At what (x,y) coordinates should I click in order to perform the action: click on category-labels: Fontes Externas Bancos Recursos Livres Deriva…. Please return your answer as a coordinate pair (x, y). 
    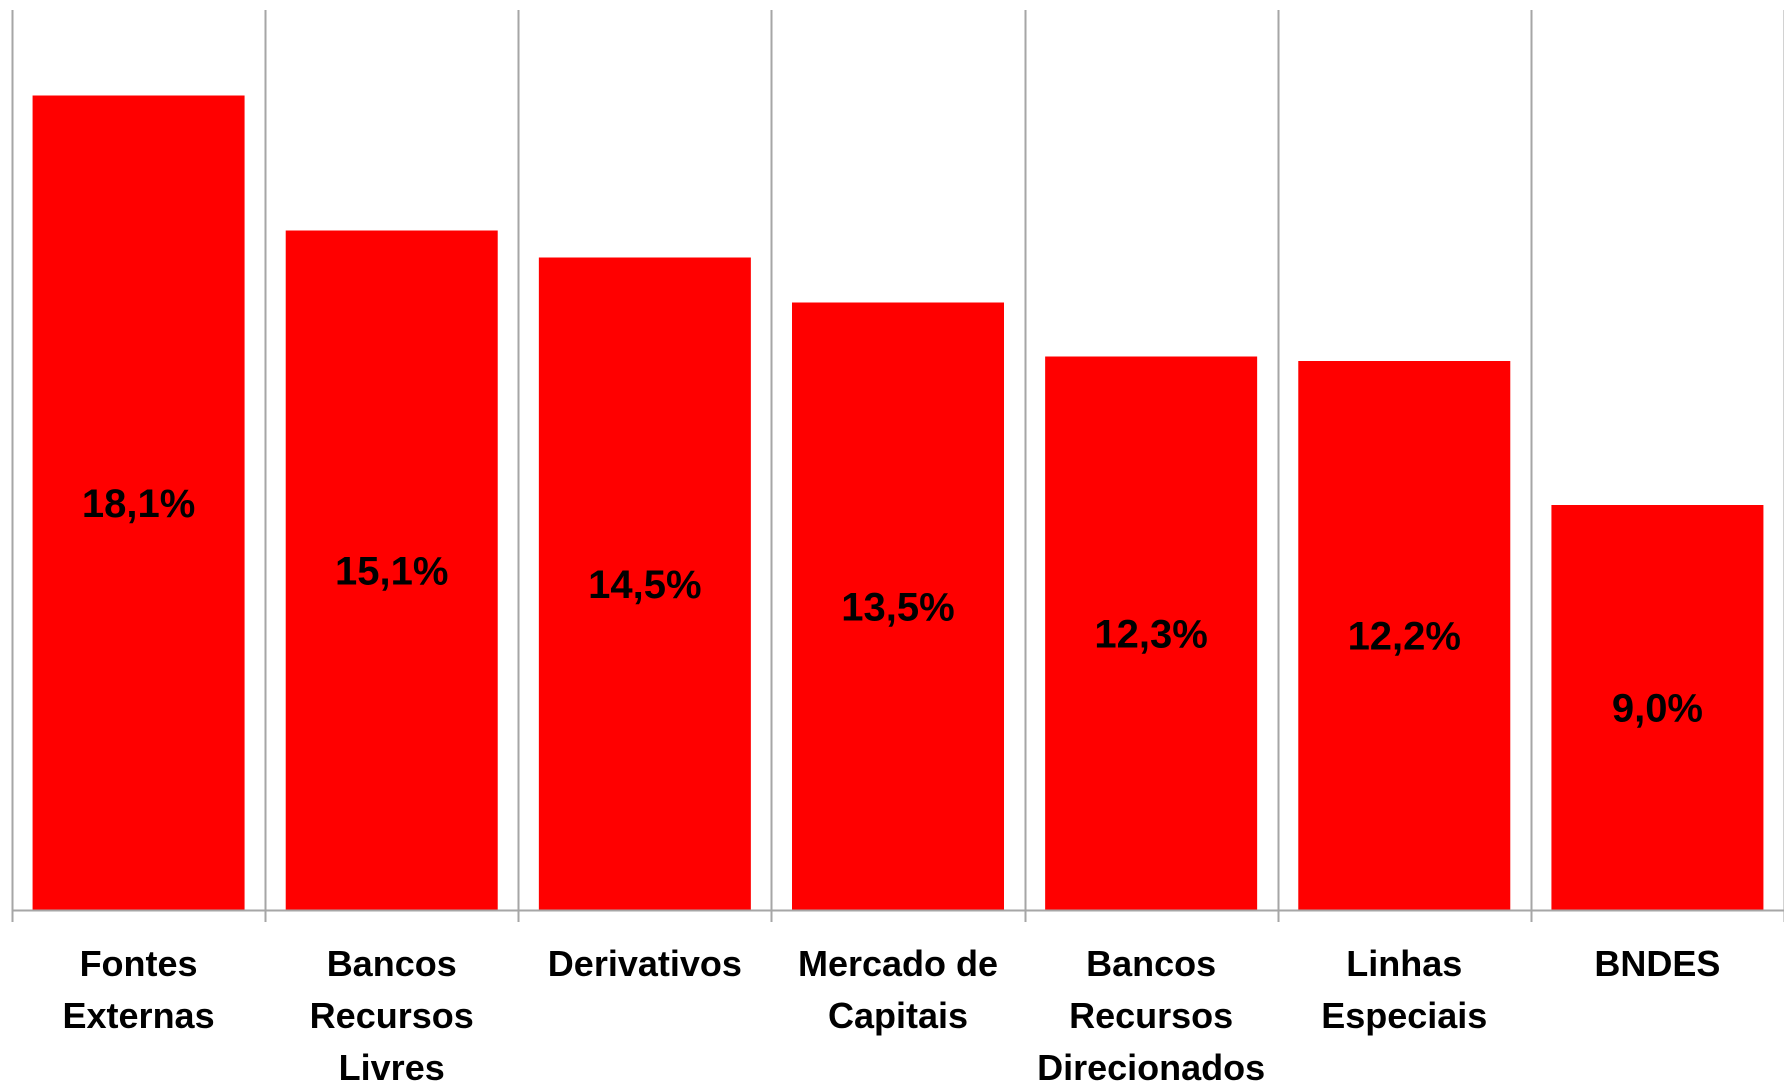
    Looking at the image, I should click on (892, 1015).